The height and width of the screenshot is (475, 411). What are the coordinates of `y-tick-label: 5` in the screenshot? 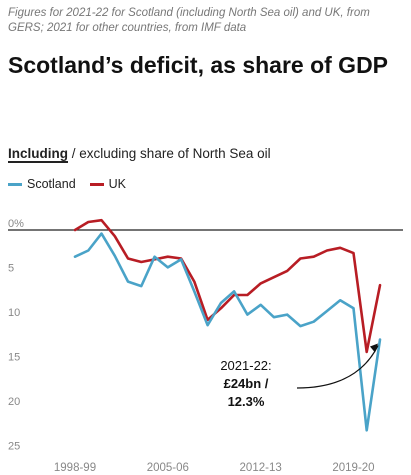 It's located at (11, 269).